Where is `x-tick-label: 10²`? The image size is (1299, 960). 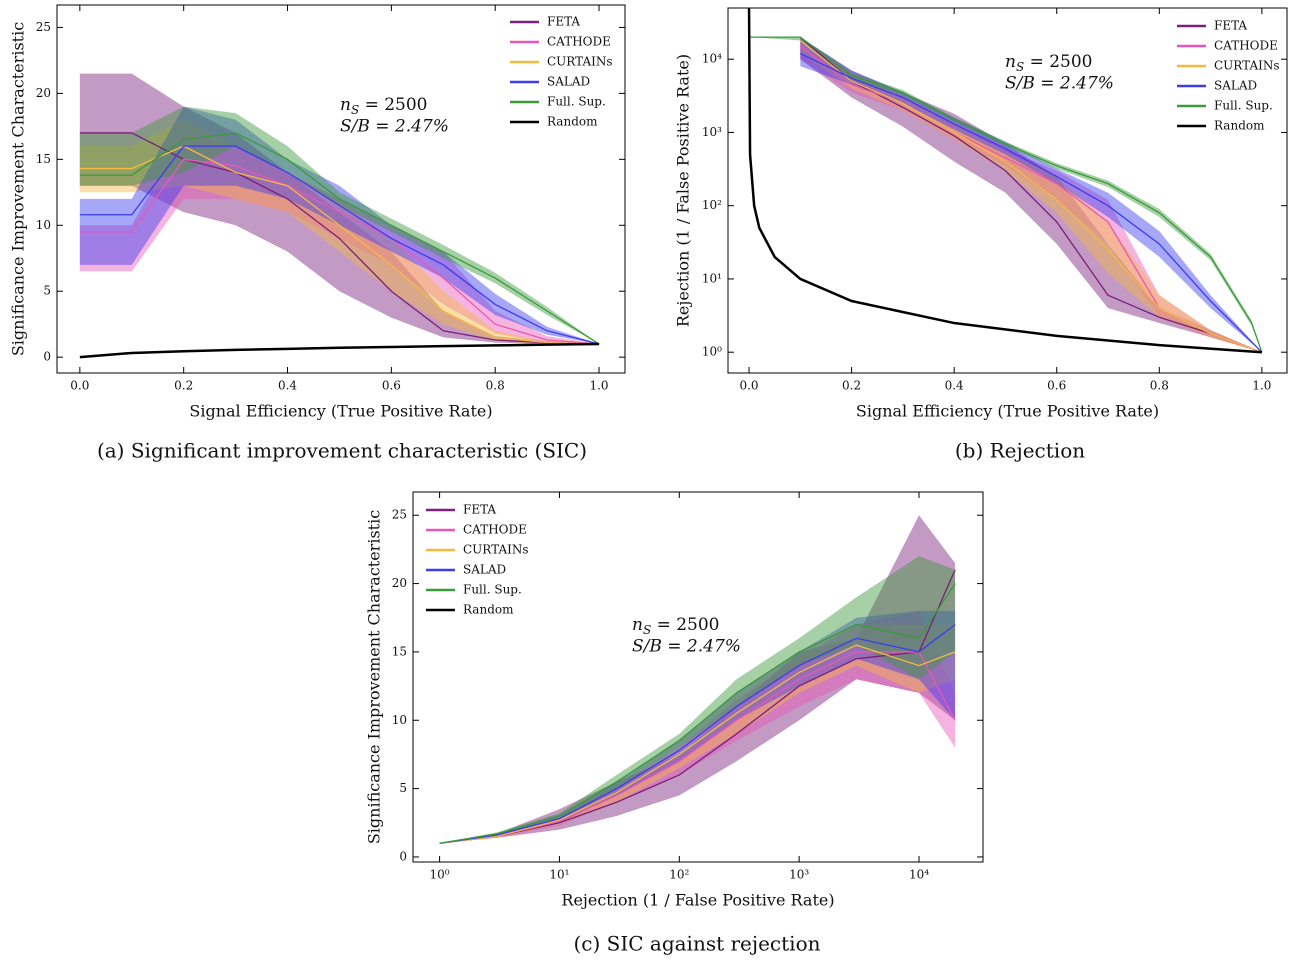
x-tick-label: 10² is located at coordinates (679, 875).